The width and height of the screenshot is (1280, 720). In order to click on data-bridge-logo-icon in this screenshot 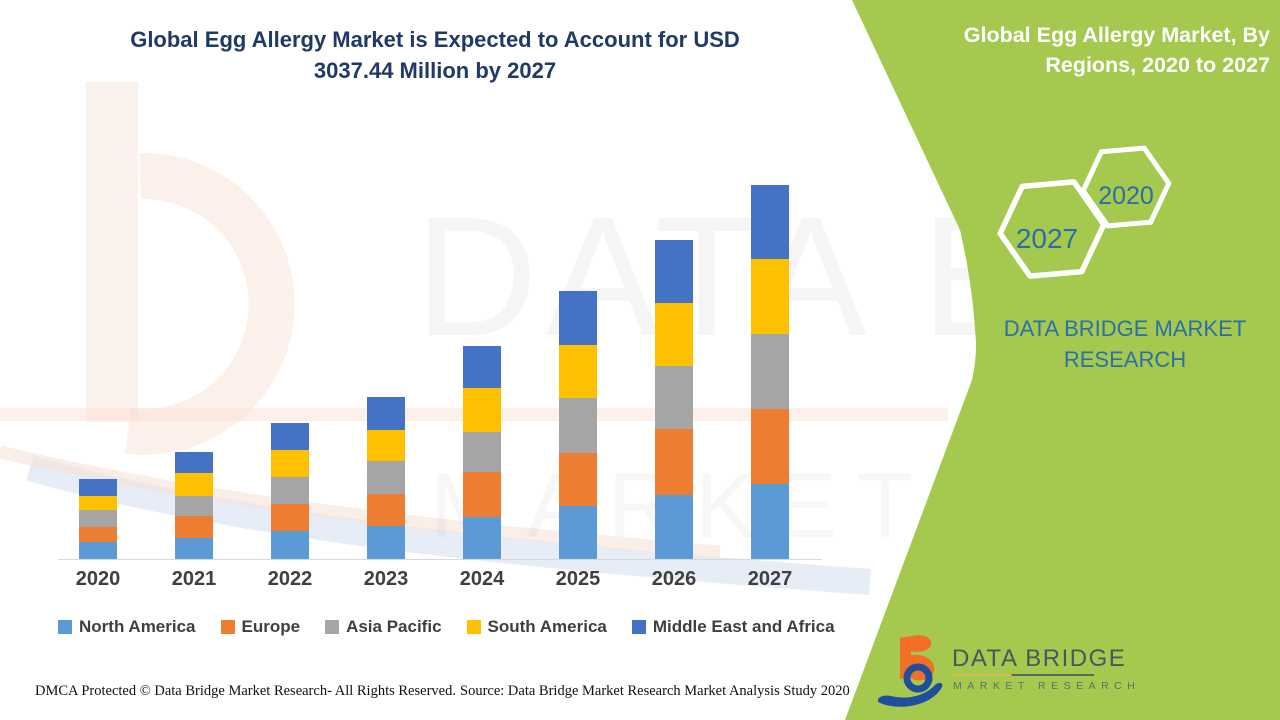, I will do `click(910, 671)`.